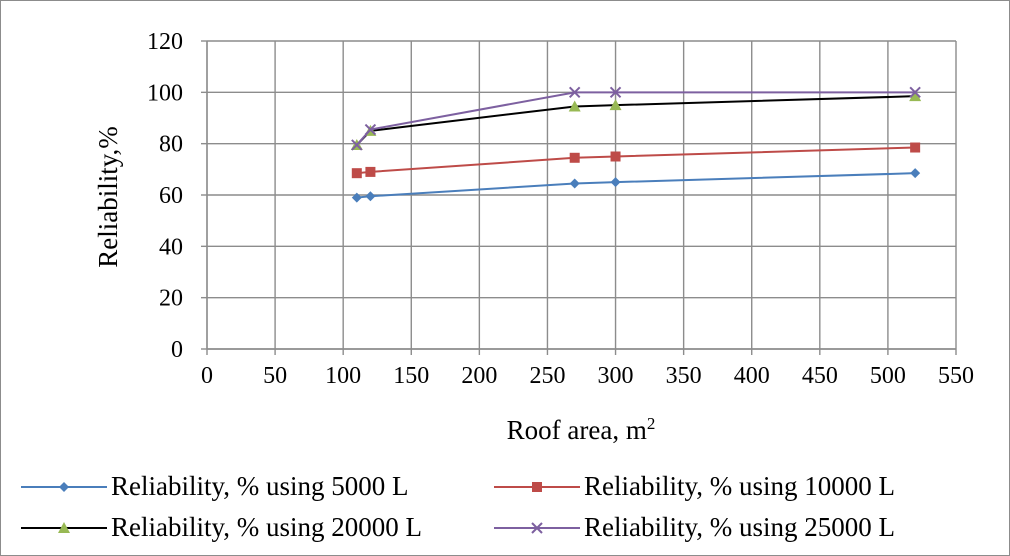 This screenshot has height=556, width=1010. What do you see at coordinates (739, 486) in the screenshot?
I see `legend-label: Reliability, % using 10000 L` at bounding box center [739, 486].